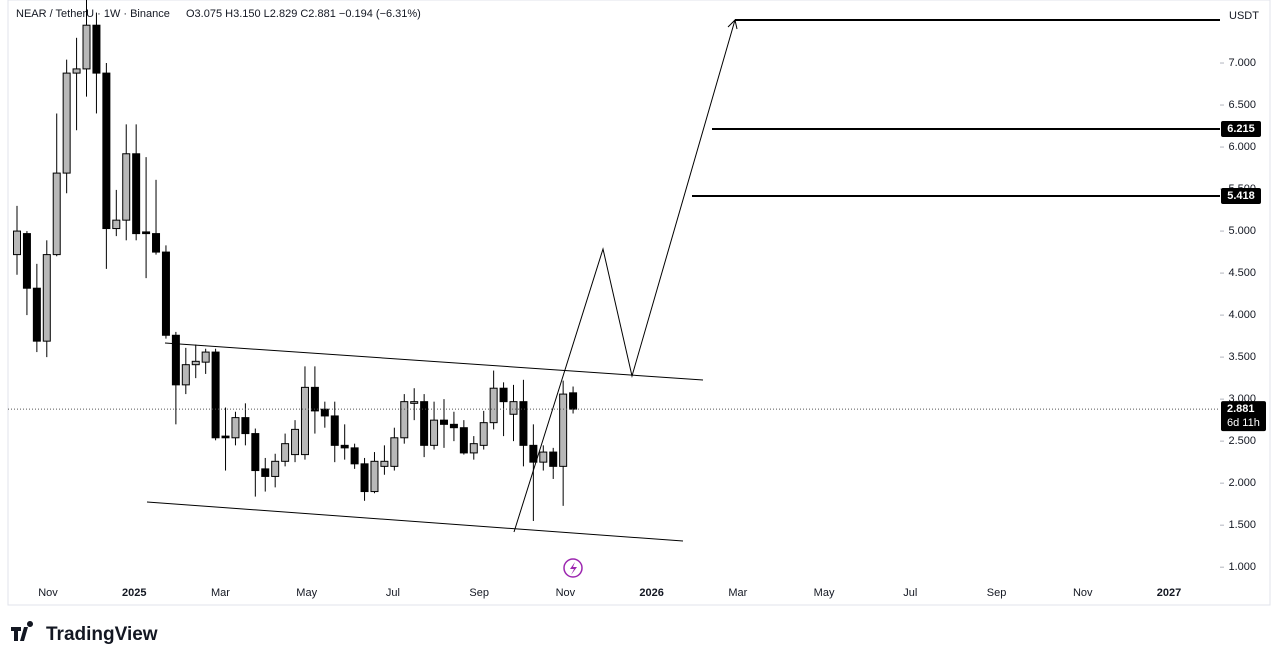 The image size is (1280, 668). Describe the element at coordinates (1169, 593) in the screenshot. I see `x-tick-label: 2027` at that location.